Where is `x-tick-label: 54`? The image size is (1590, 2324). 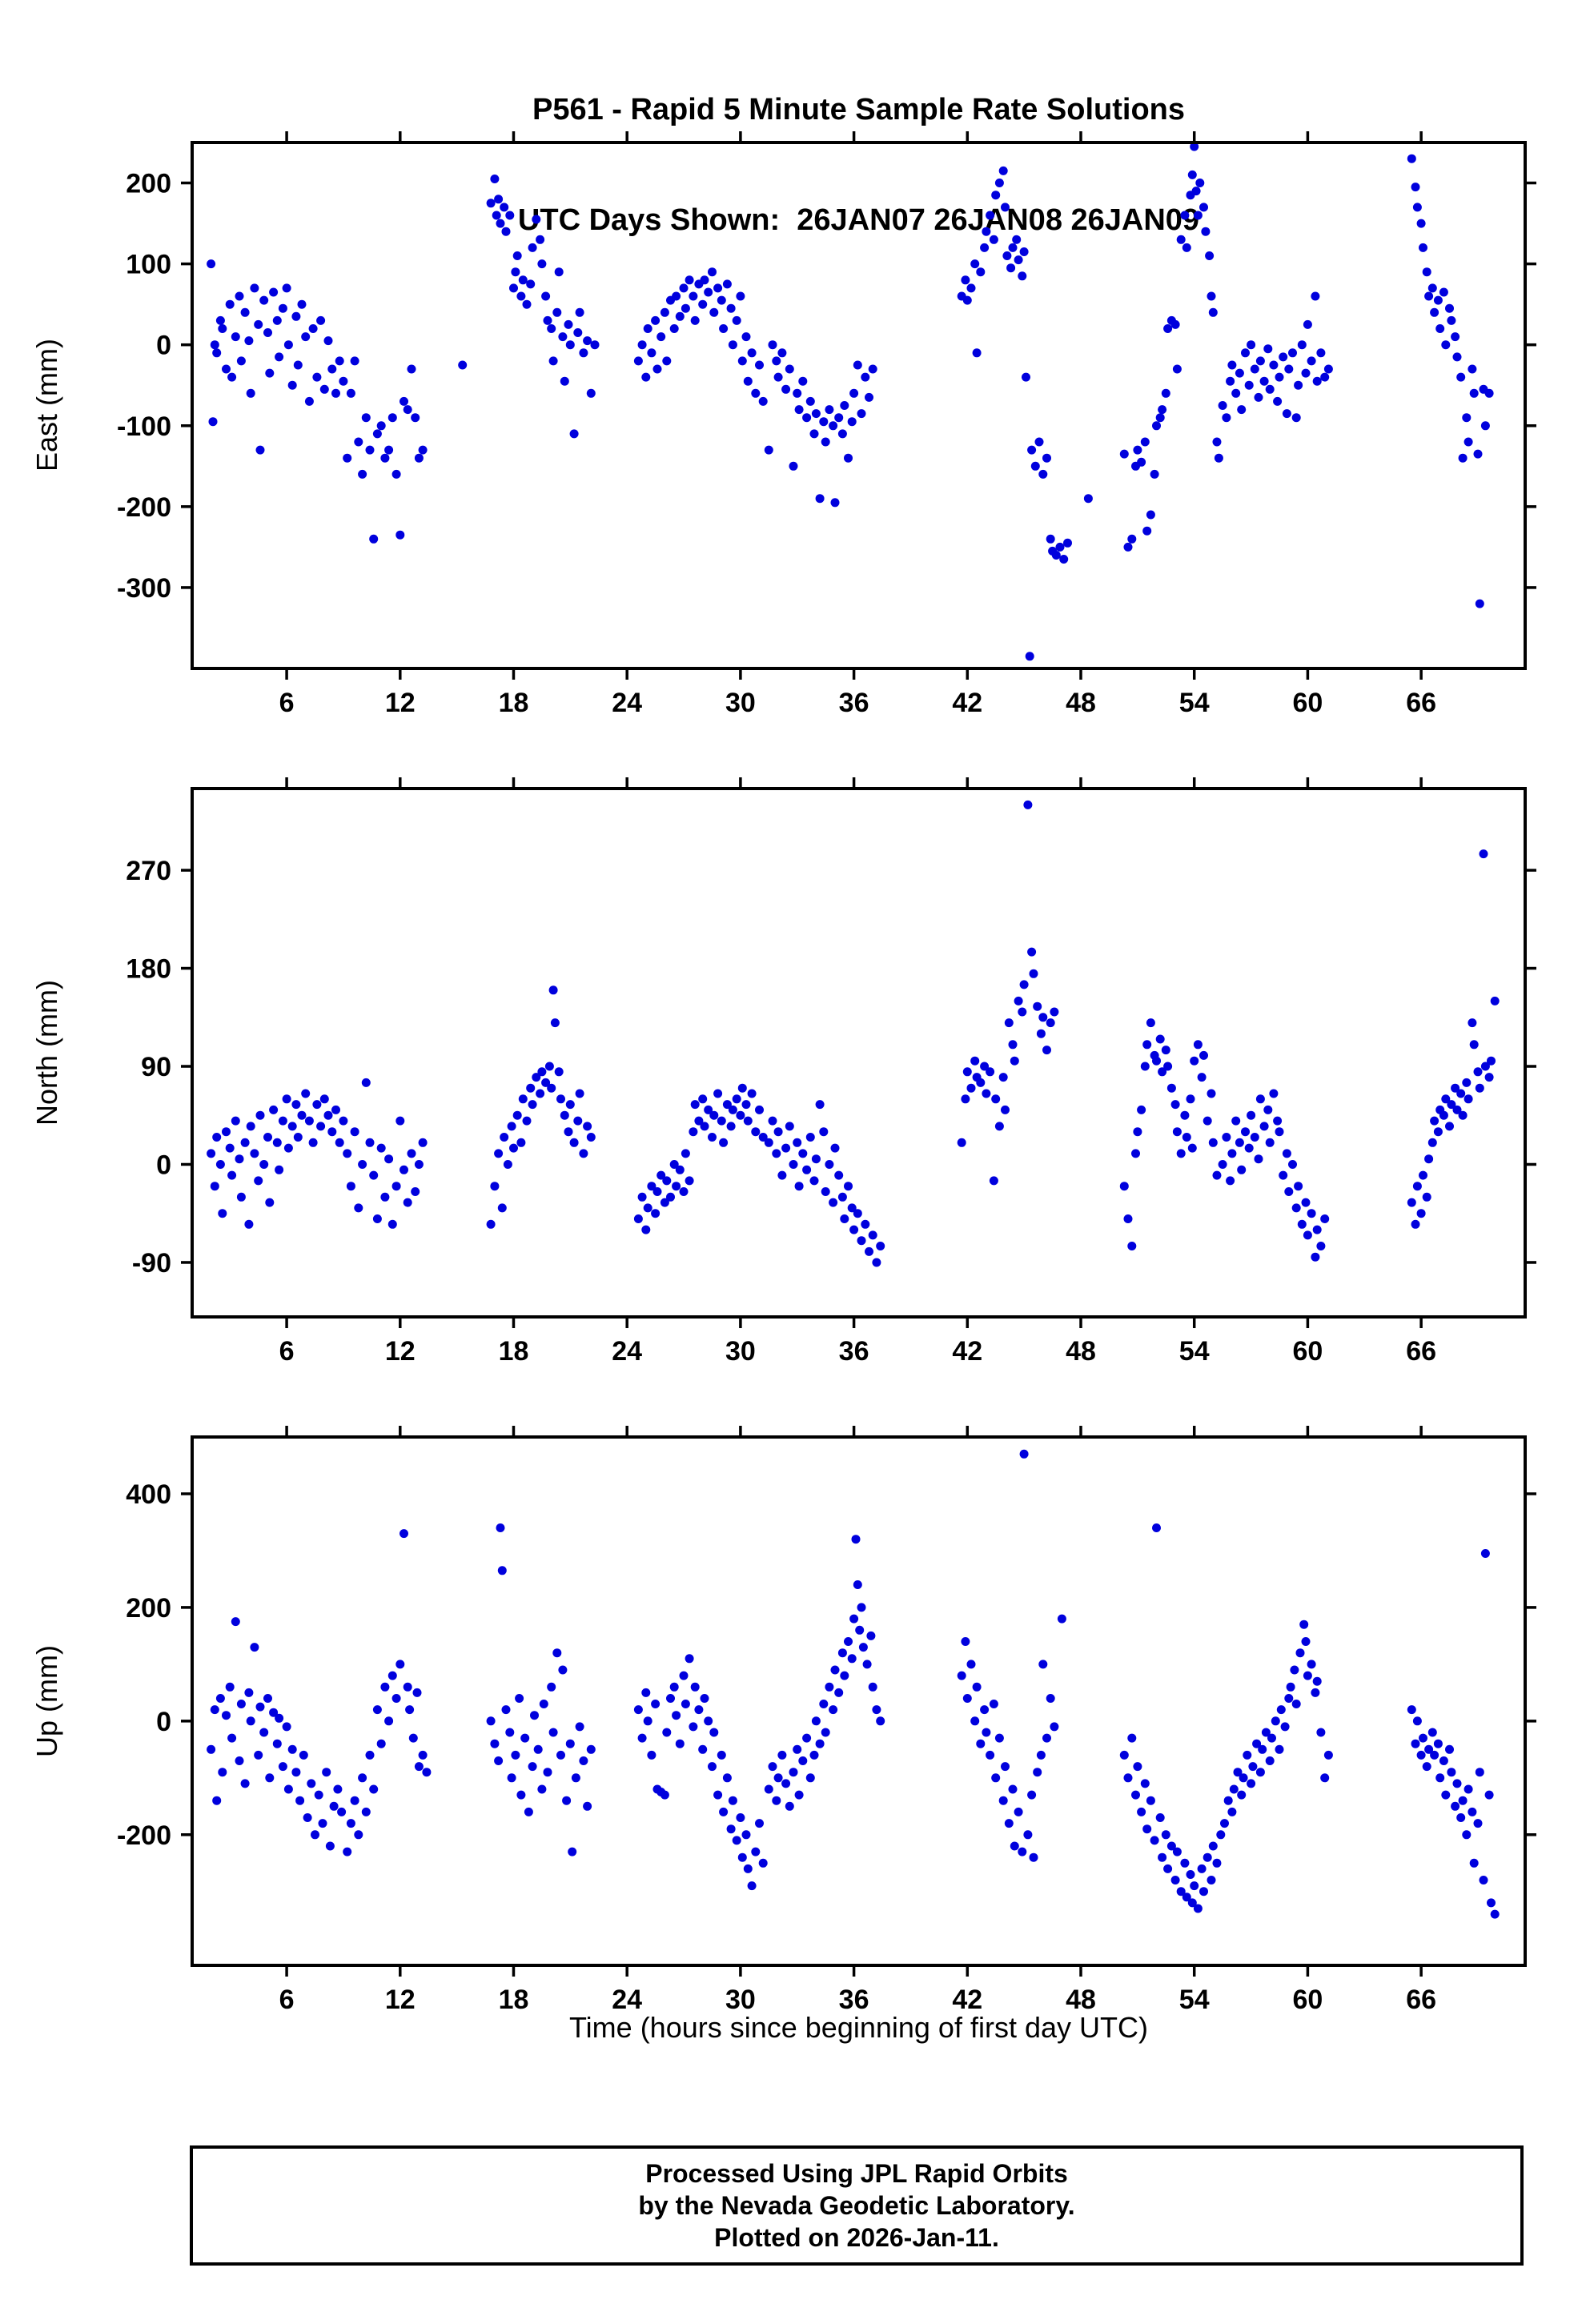 x-tick-label: 54 is located at coordinates (1194, 2000).